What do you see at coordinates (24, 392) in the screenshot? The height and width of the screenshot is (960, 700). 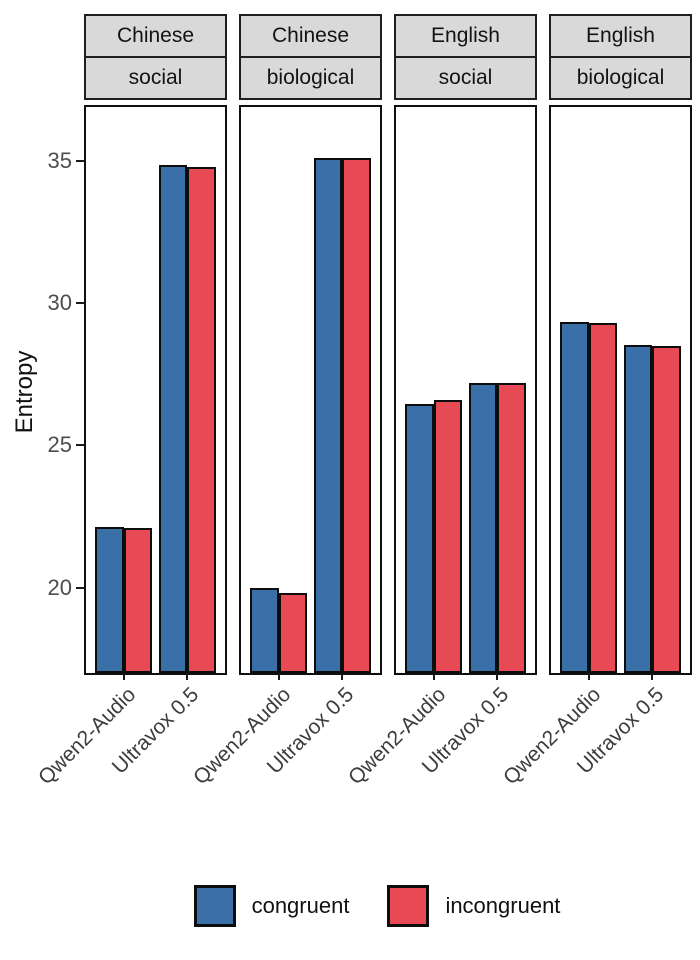 I see `y-axis-title: Entropy` at bounding box center [24, 392].